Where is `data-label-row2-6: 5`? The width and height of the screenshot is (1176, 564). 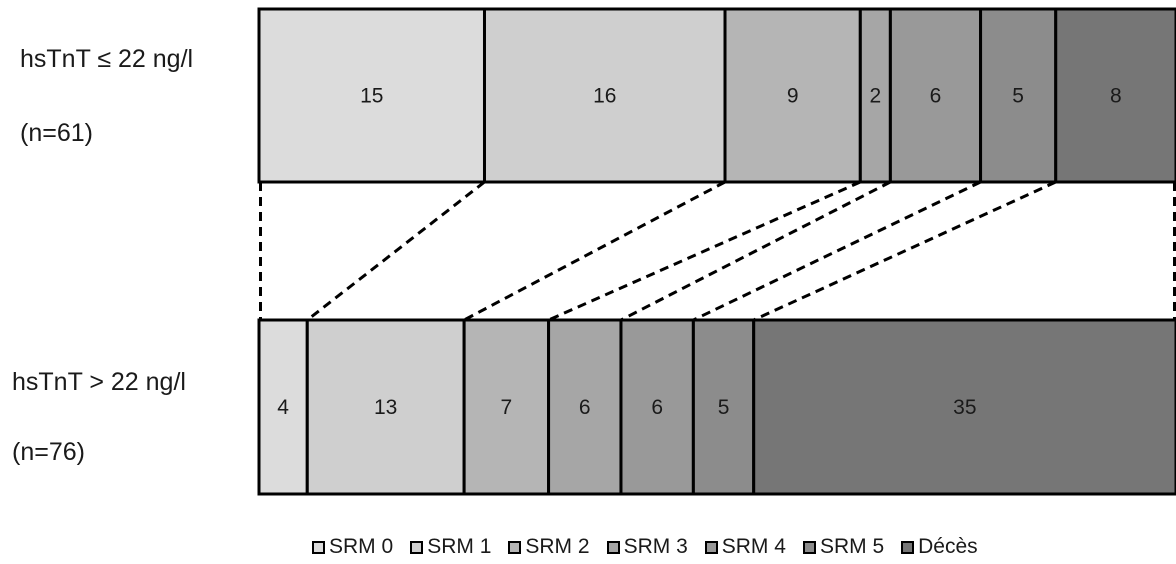
data-label-row2-6: 5 is located at coordinates (724, 407).